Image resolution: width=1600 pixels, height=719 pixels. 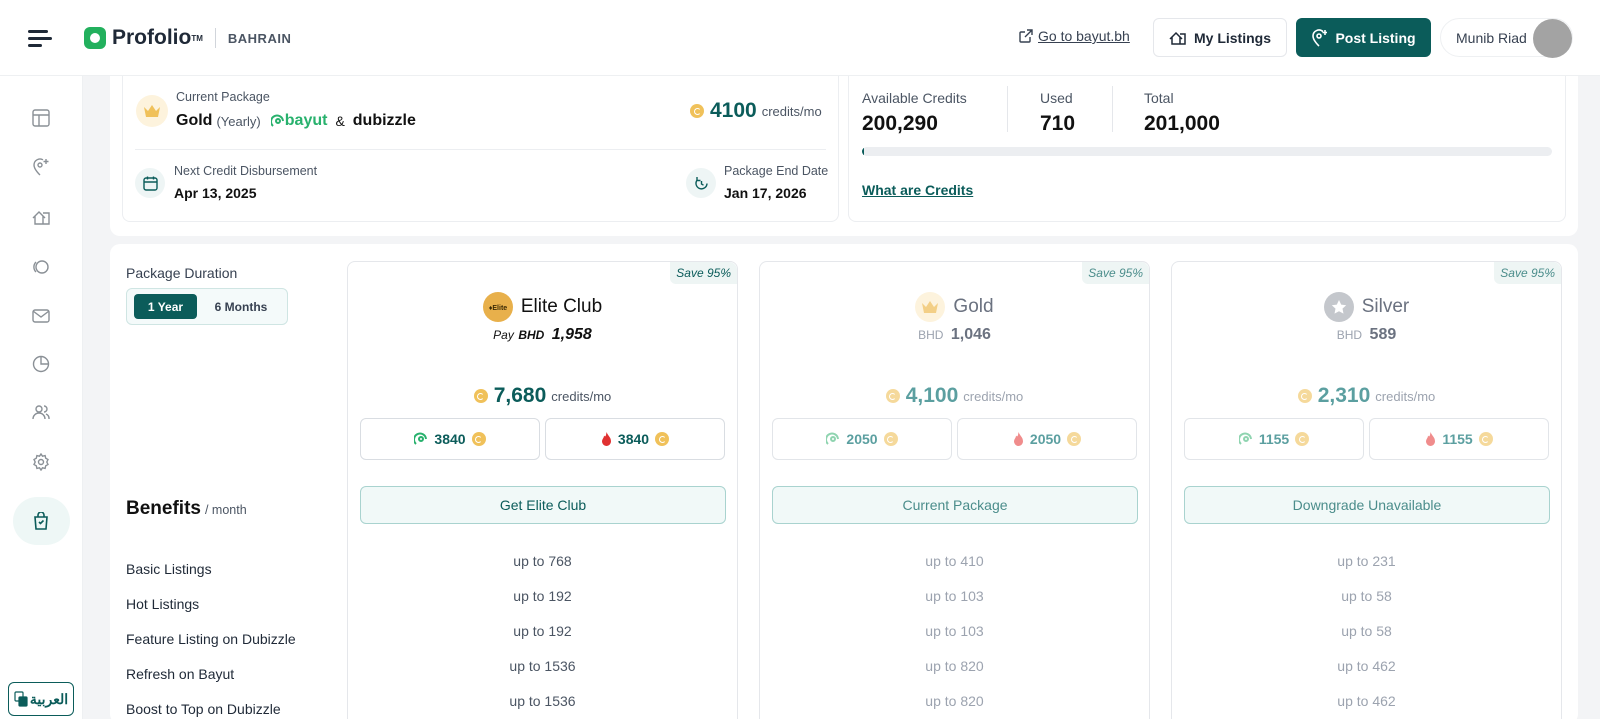 What do you see at coordinates (215, 193) in the screenshot?
I see `next-disbursement-date: Apr 13, 2025` at bounding box center [215, 193].